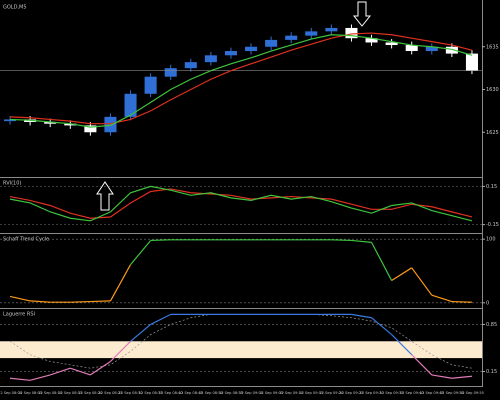 This screenshot has height=400, width=500. I want to click on x-tick-label: 12 Sep 08:10, so click(50, 393).